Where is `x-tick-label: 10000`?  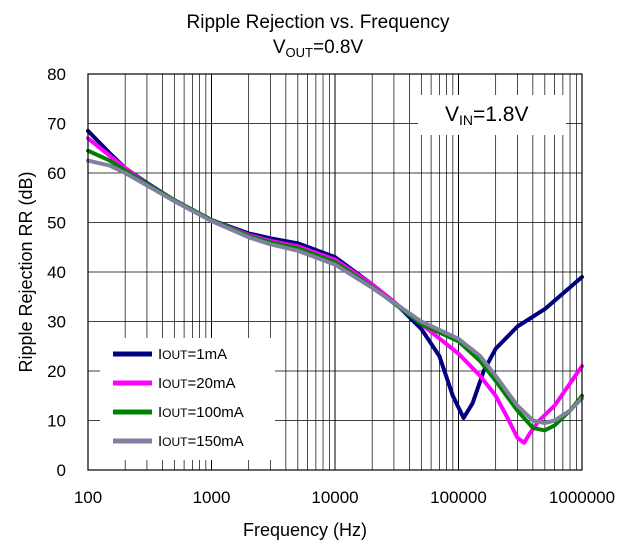 x-tick-label: 10000 is located at coordinates (334, 497).